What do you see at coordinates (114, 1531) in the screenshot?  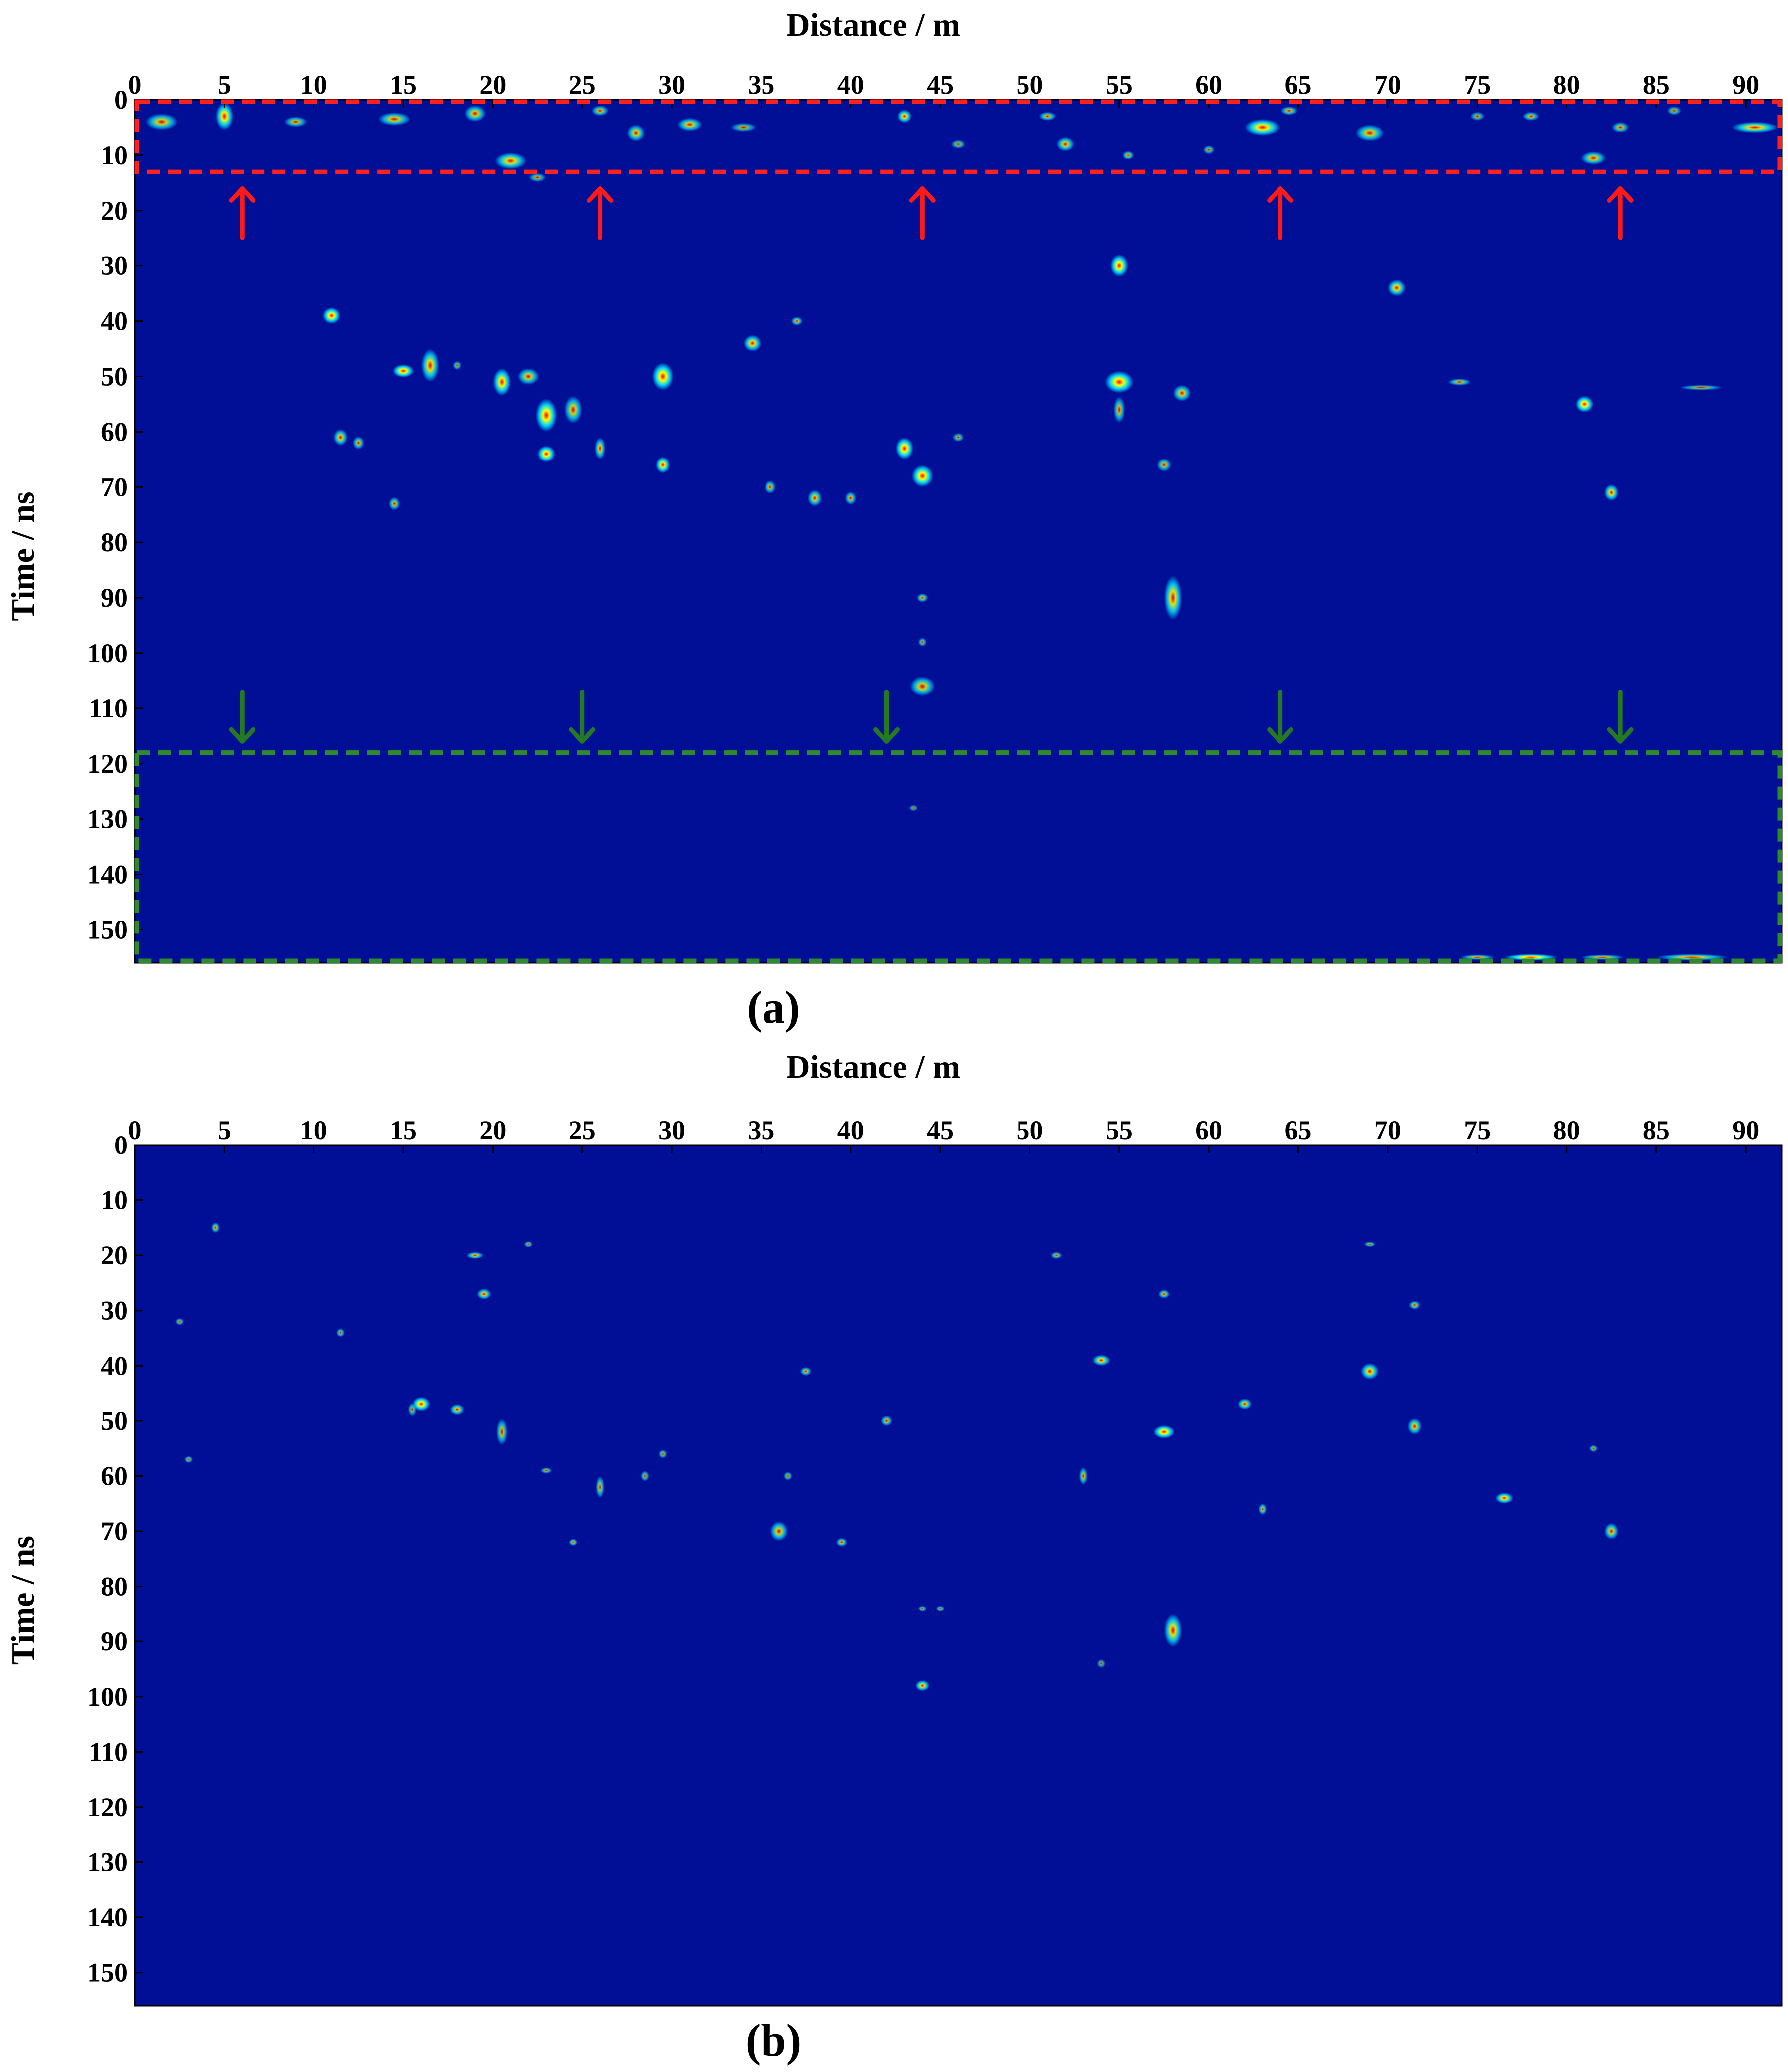 I see `y-tick-label: 70` at bounding box center [114, 1531].